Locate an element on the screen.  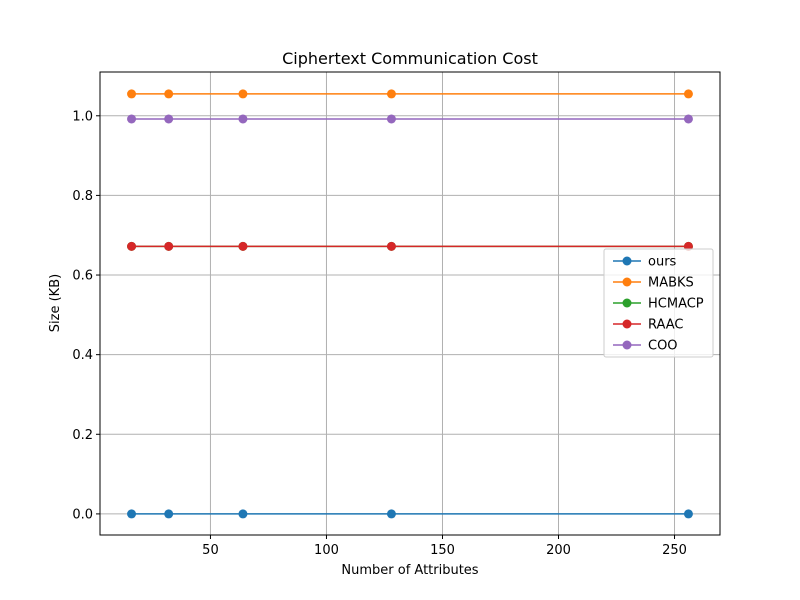
y-tick-label: 0.2 is located at coordinates (82, 435).